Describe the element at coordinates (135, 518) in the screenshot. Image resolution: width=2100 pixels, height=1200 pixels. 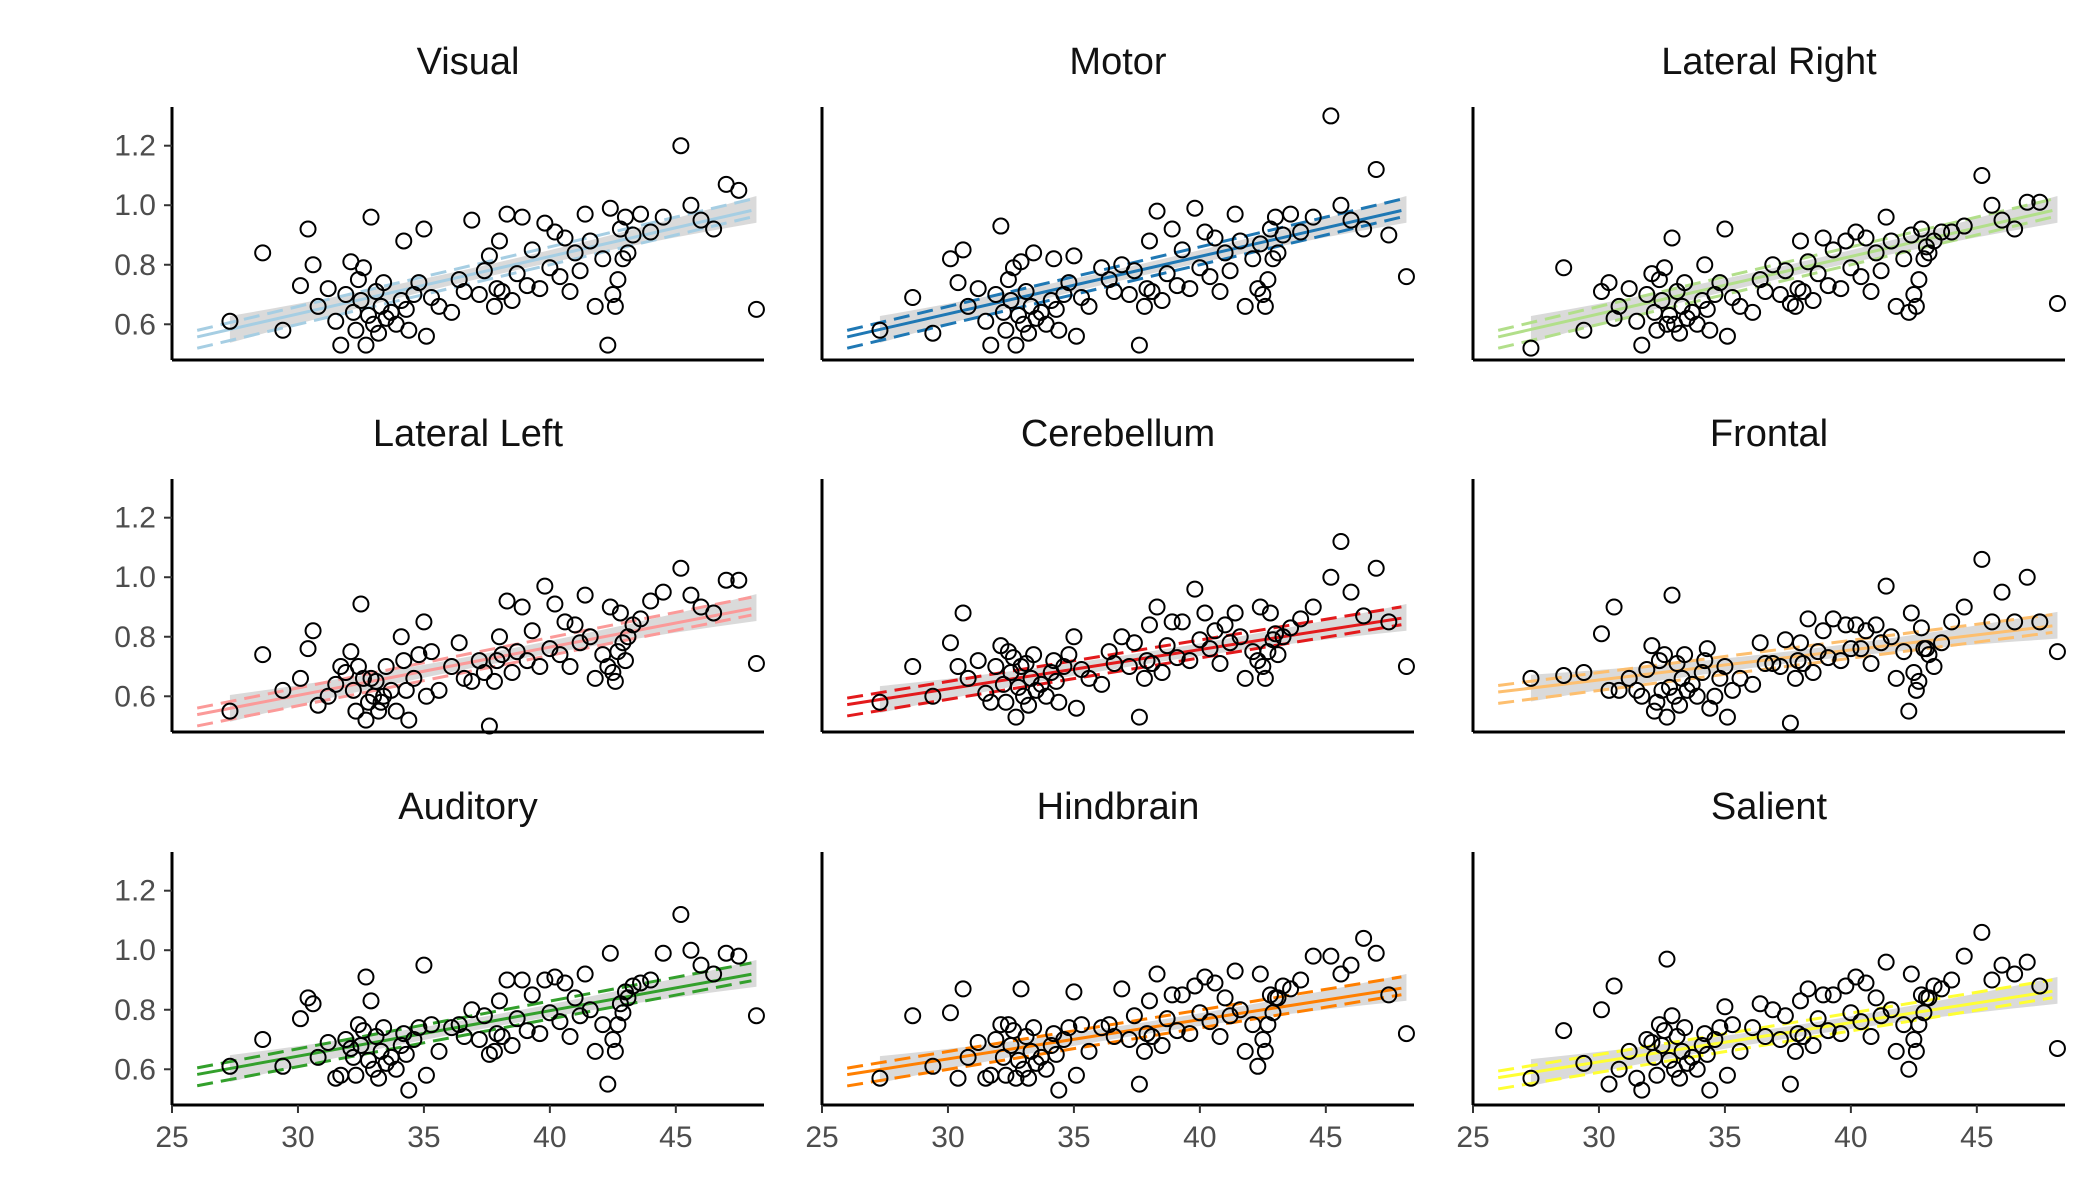
I see `y-tick-label: 1.2` at that location.